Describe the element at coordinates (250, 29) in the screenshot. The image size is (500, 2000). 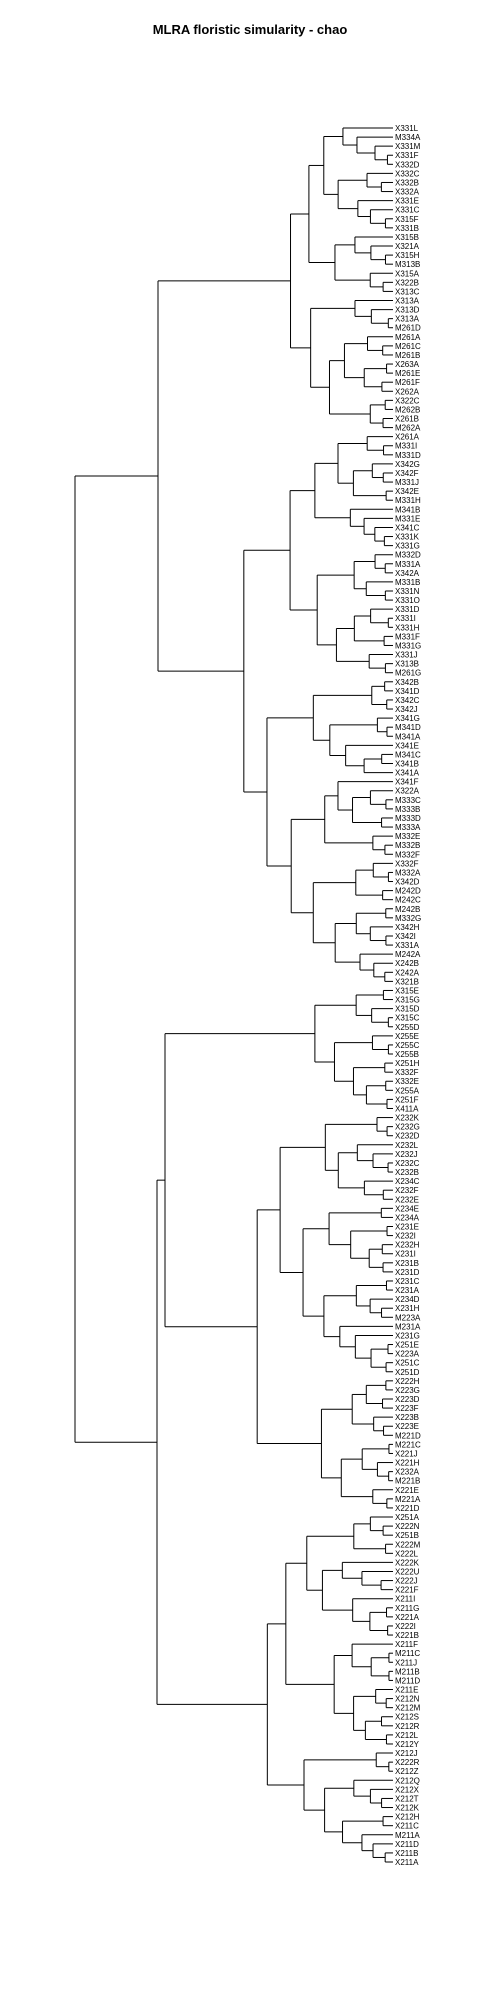
I see `chart-title: MLRA floristic simularity - chao` at that location.